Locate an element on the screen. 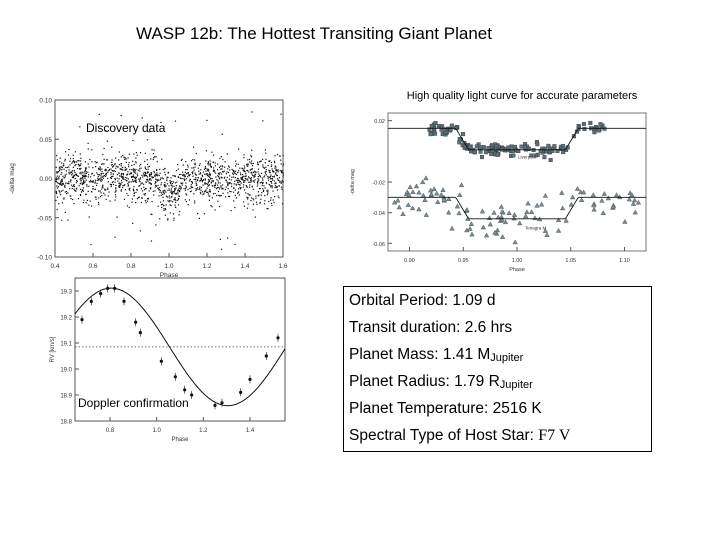 The width and height of the screenshot is (720, 540). planet-mass: Planet Mass: 1.41 MJupiter is located at coordinates (500, 354).